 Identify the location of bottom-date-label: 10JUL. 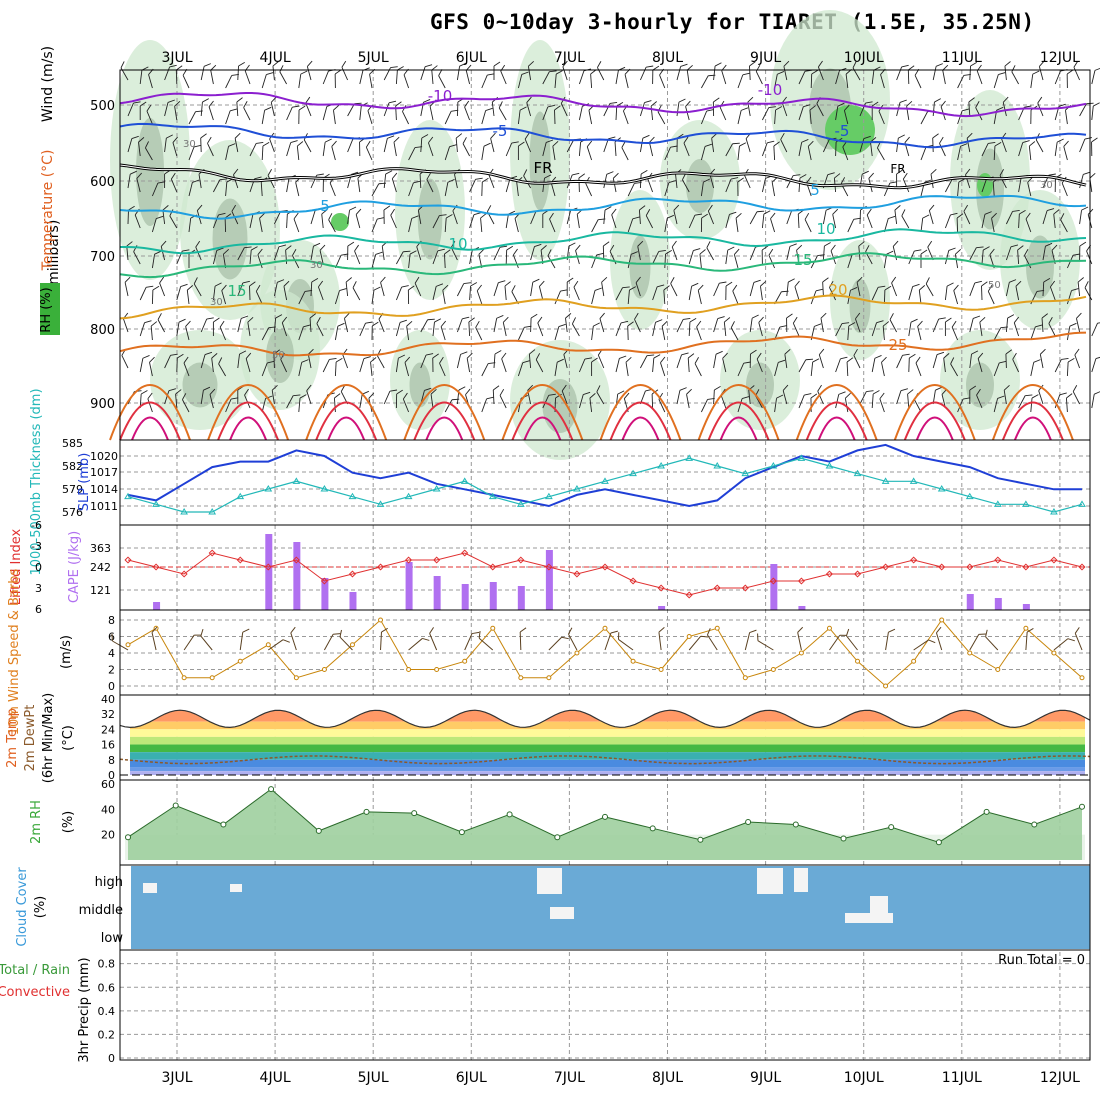
(864, 1078).